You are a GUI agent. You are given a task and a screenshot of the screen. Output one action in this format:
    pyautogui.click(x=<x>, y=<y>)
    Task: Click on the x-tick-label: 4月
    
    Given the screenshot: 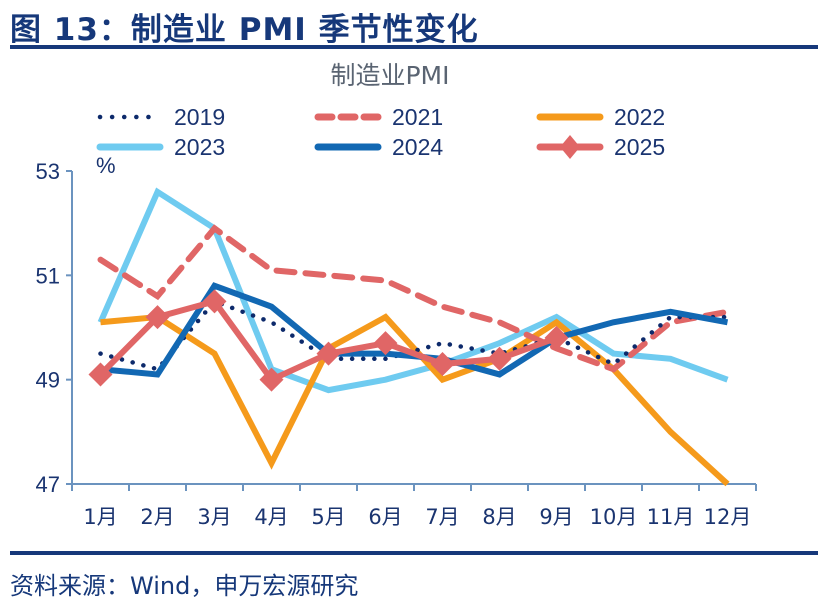 What is the action you would take?
    pyautogui.click(x=271, y=517)
    